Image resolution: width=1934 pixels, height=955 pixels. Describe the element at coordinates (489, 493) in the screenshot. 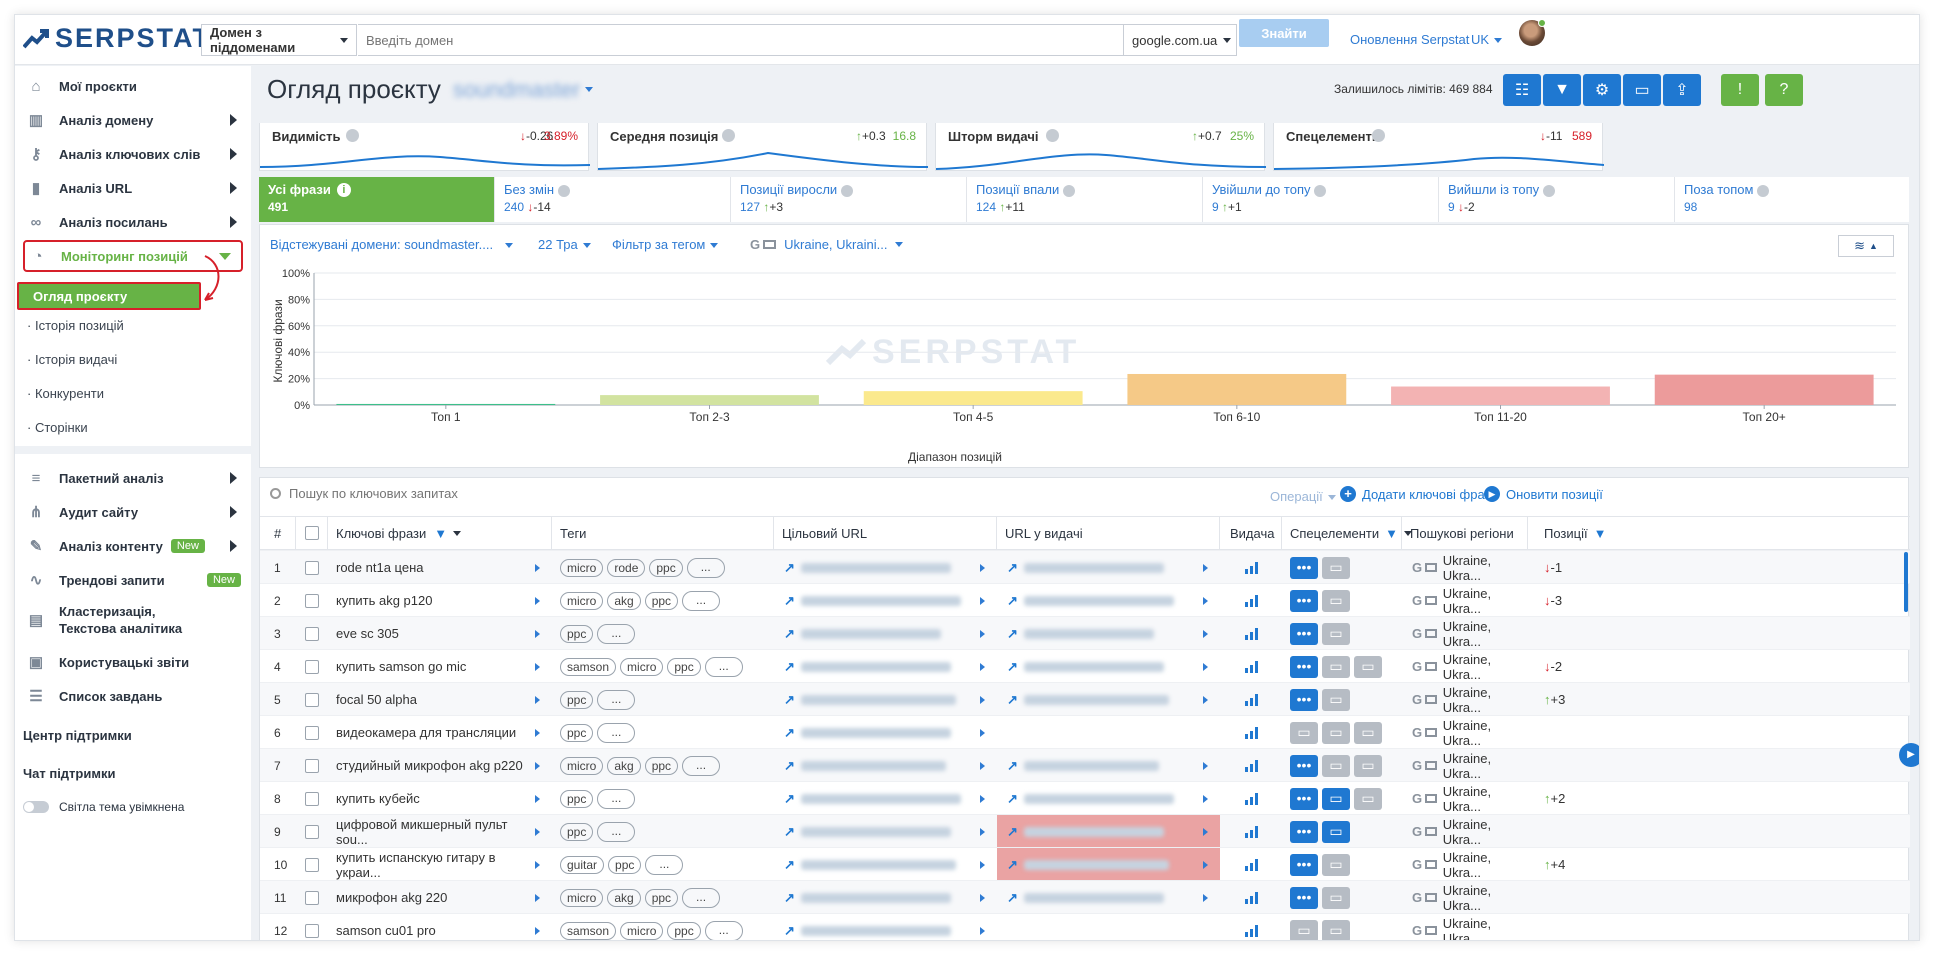

I see `keyword-search-input` at that location.